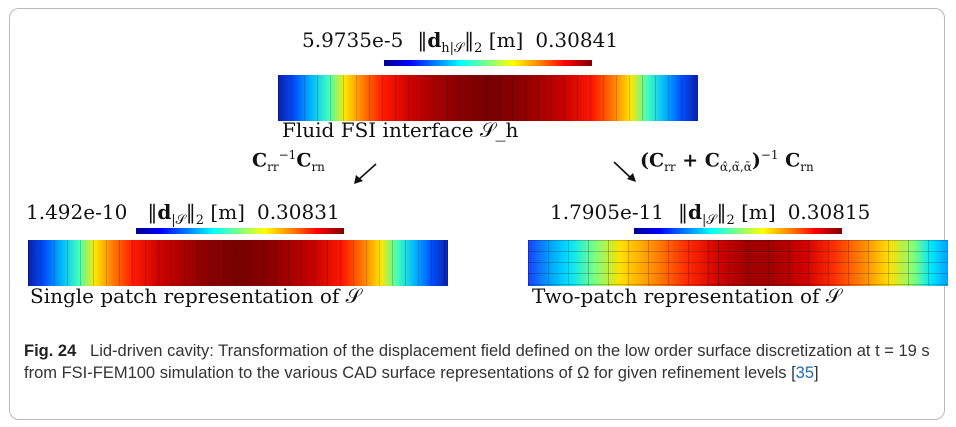 The height and width of the screenshot is (427, 956). I want to click on top-colorbar-header: 5.9735e-5 ‖dh|𝒮‖2 [m] 0.30841, so click(460, 42).